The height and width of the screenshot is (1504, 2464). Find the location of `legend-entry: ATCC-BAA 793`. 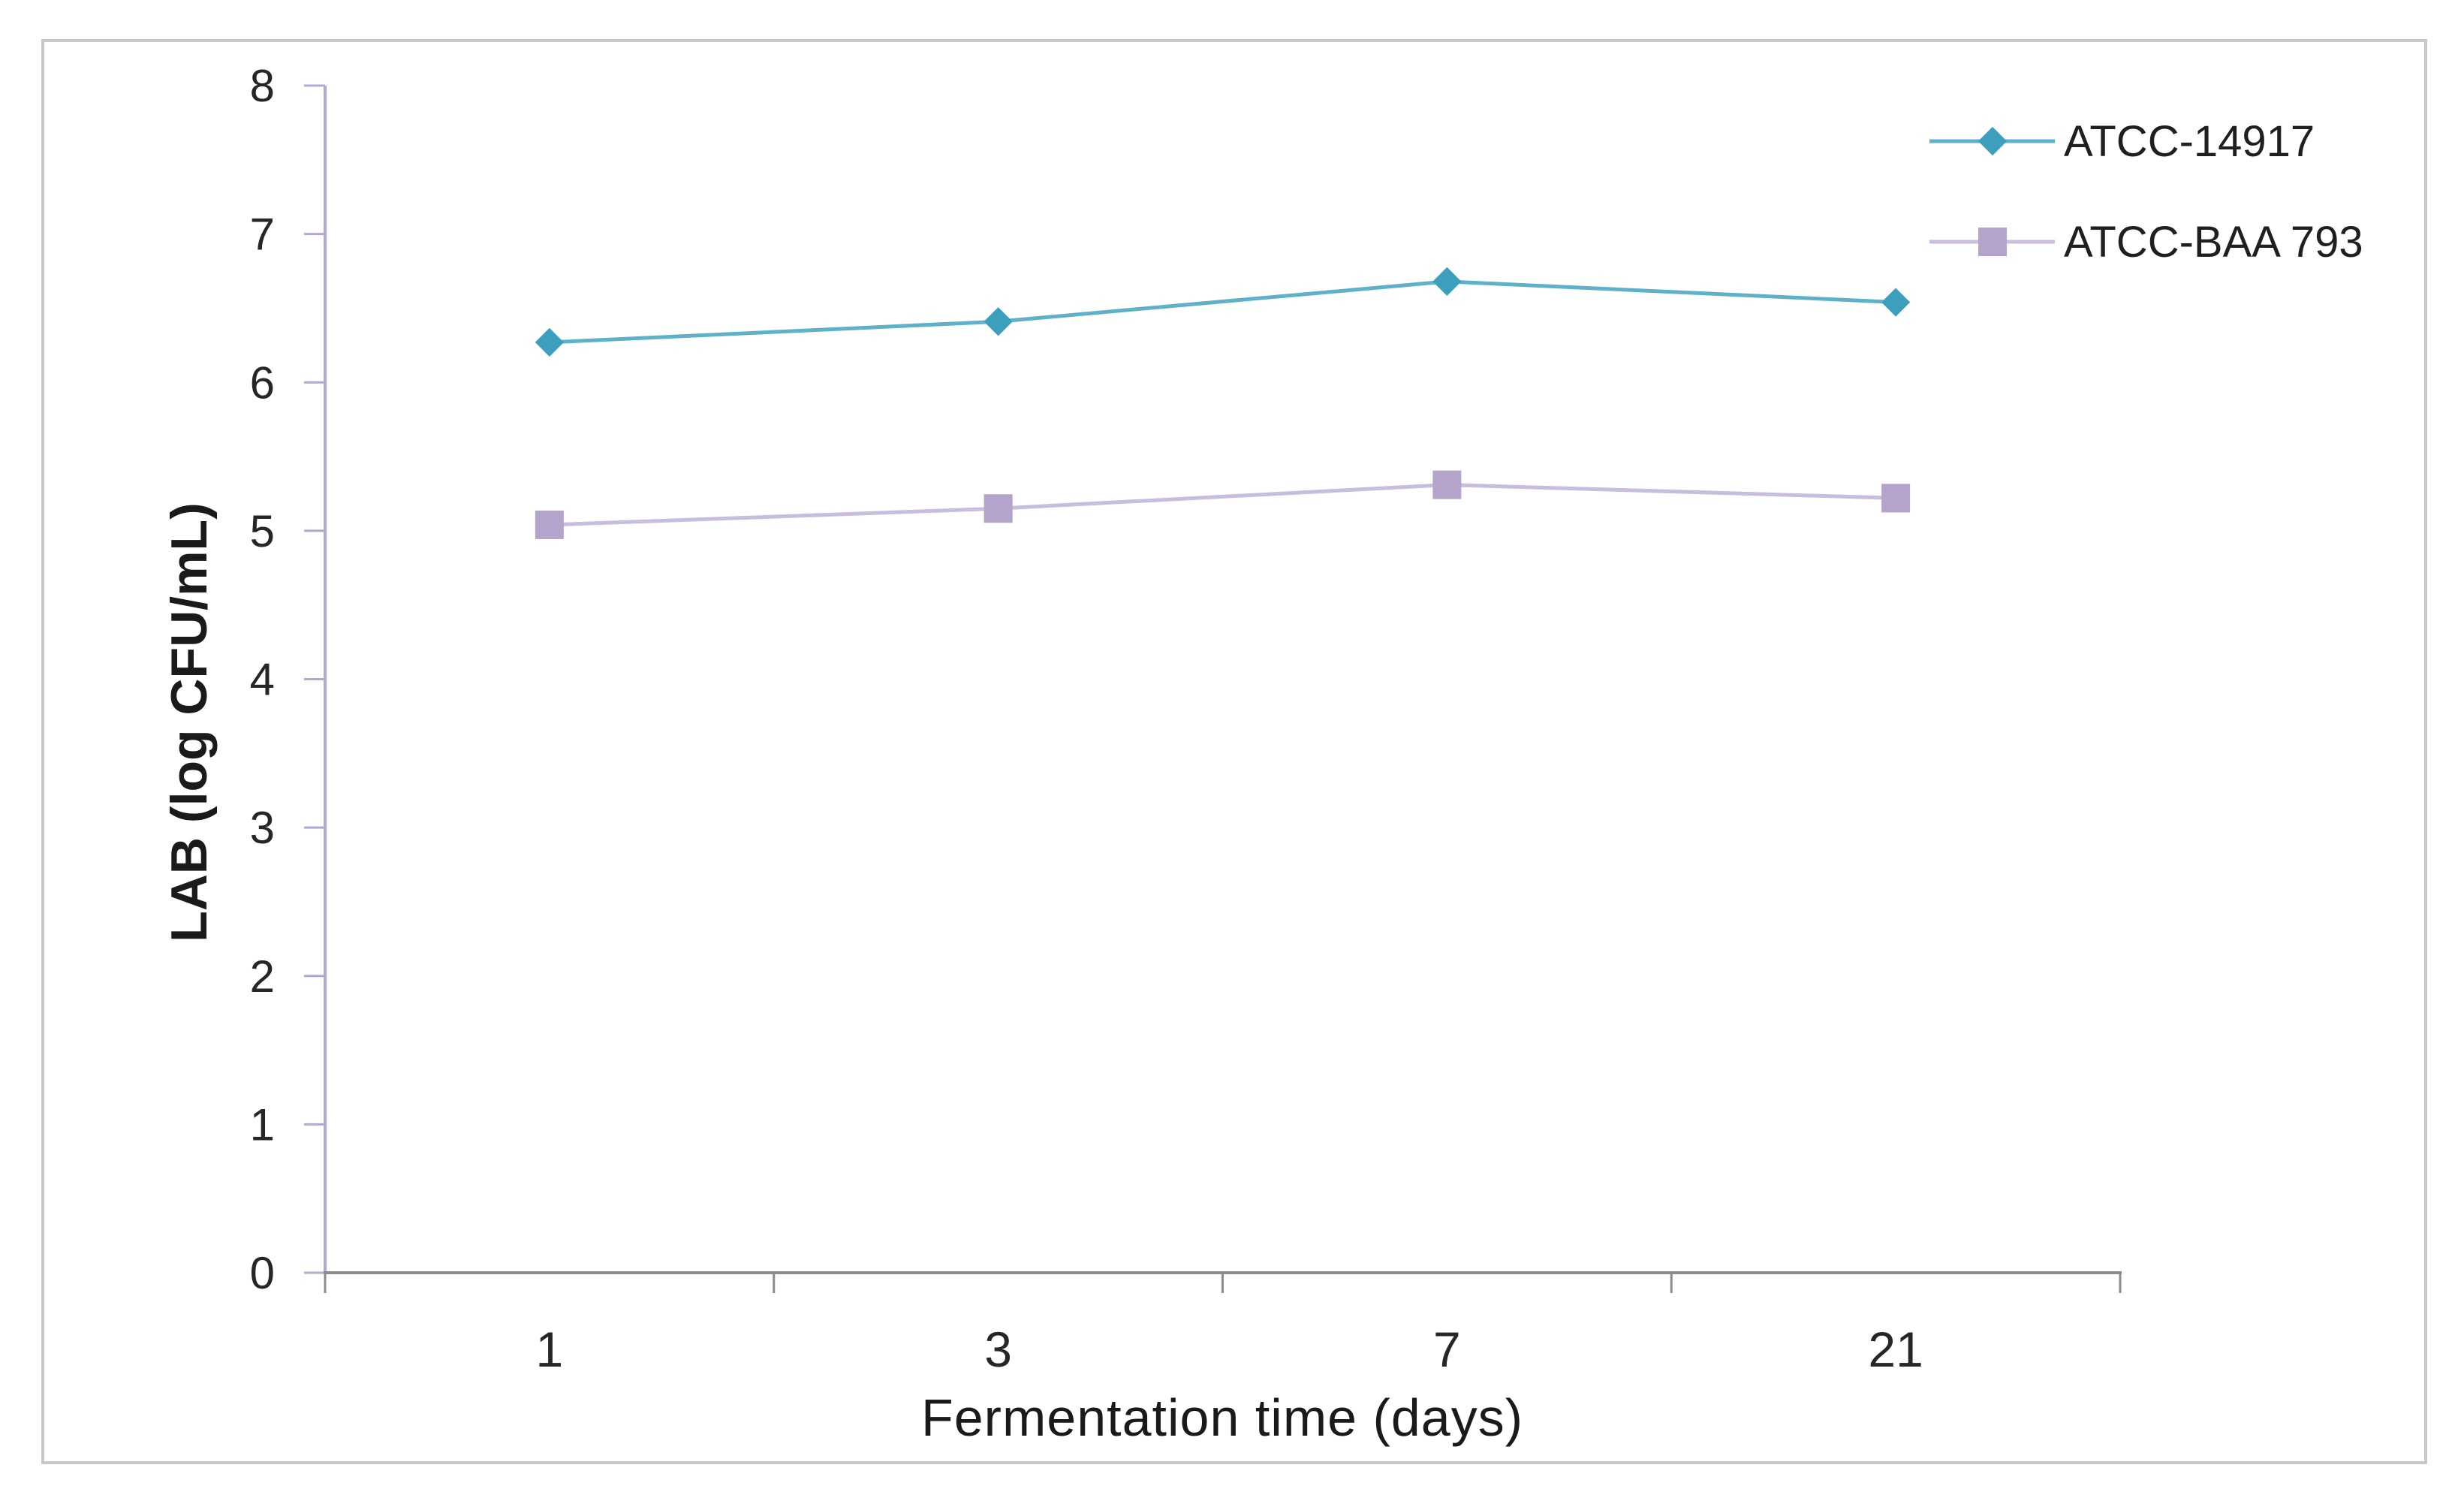

legend-entry: ATCC-BAA 793 is located at coordinates (2146, 241).